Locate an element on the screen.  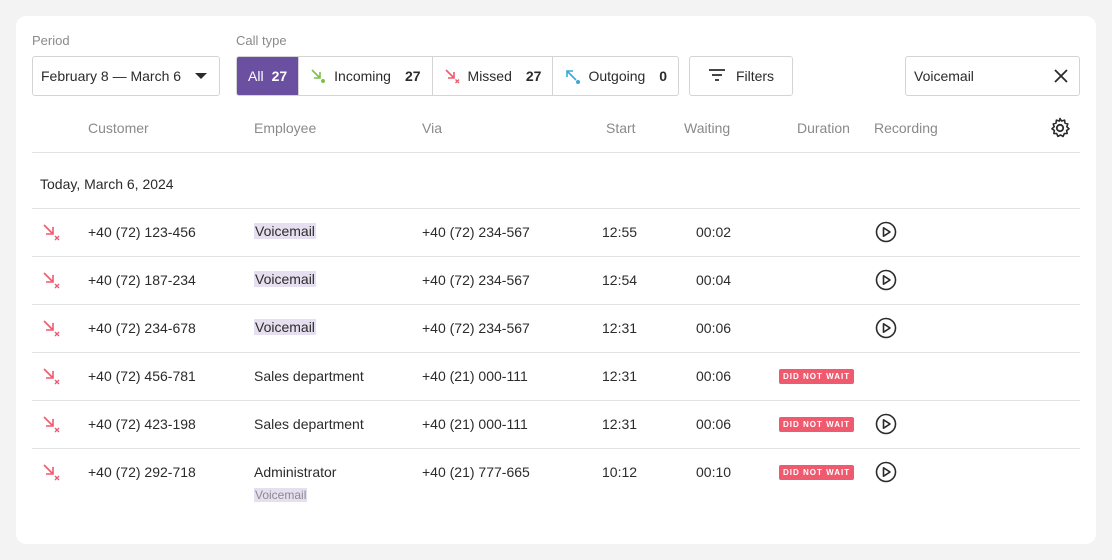
period-select: February 8 — March 6 is located at coordinates (126, 76).